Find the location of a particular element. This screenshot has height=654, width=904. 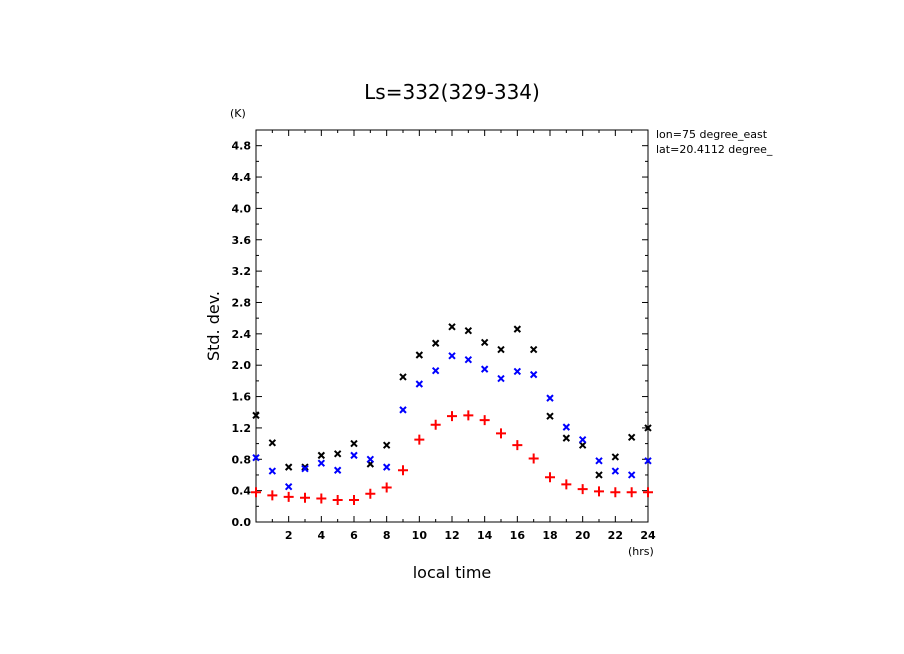

x-tick-label: 10 is located at coordinates (420, 535).